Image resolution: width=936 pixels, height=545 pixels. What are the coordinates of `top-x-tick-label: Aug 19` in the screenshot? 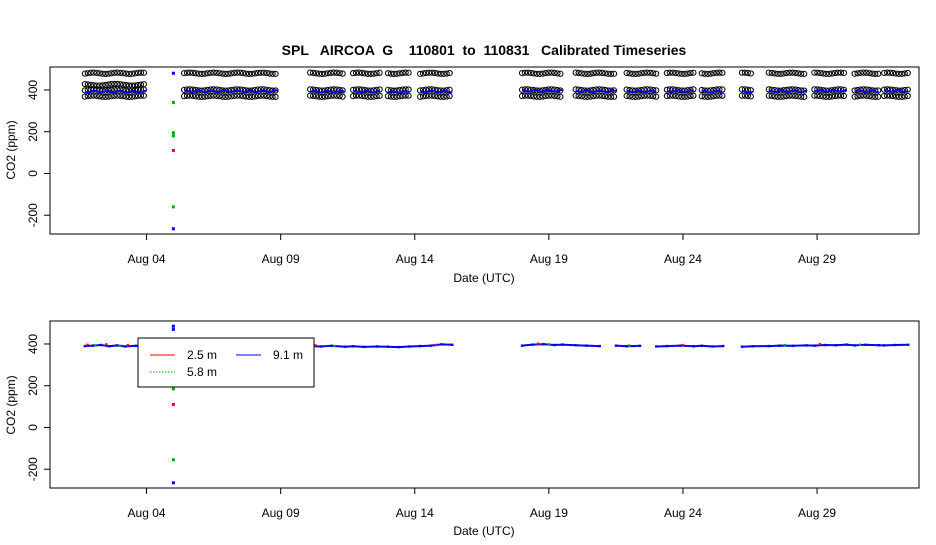 It's located at (549, 259).